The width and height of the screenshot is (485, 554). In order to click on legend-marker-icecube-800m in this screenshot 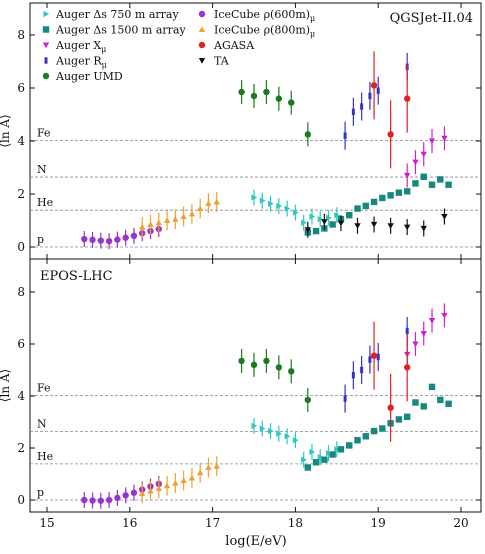, I will do `click(202, 29)`.